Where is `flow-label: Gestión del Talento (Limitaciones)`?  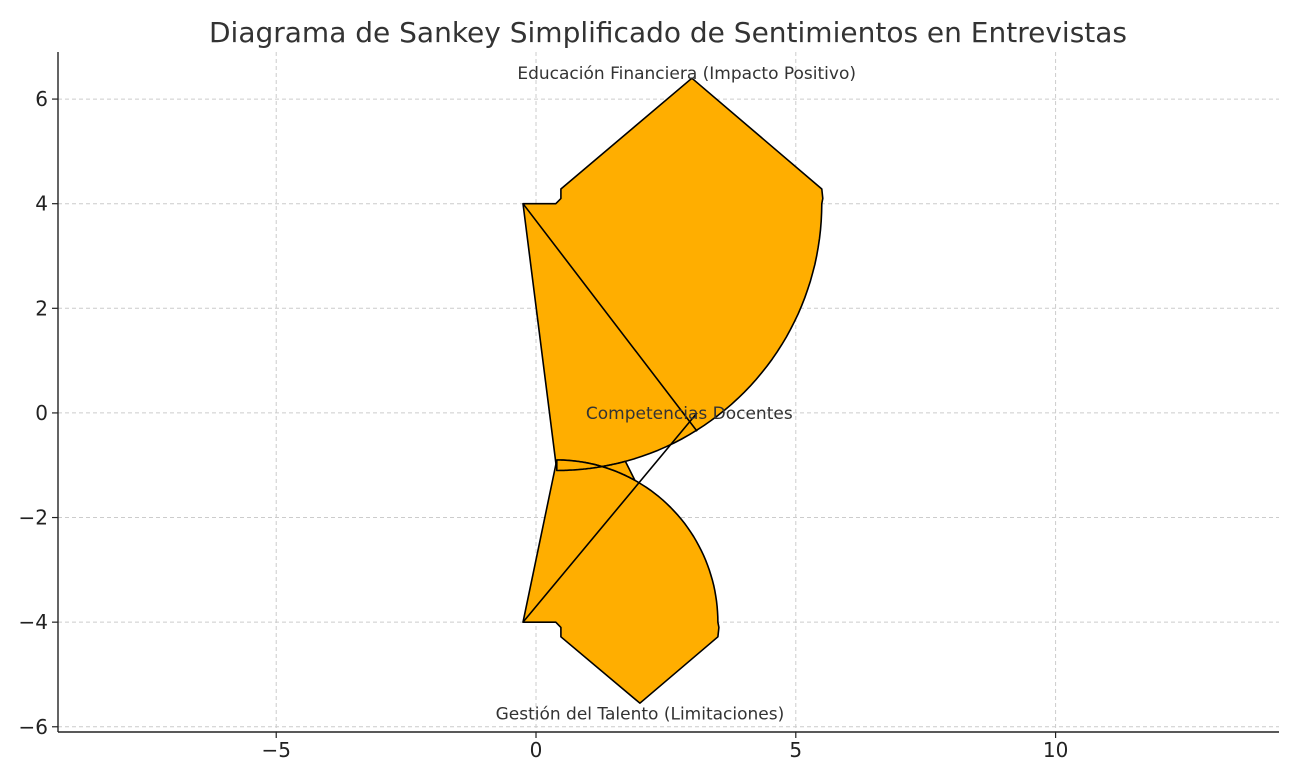 flow-label: Gestión del Talento (Limitaciones) is located at coordinates (640, 715).